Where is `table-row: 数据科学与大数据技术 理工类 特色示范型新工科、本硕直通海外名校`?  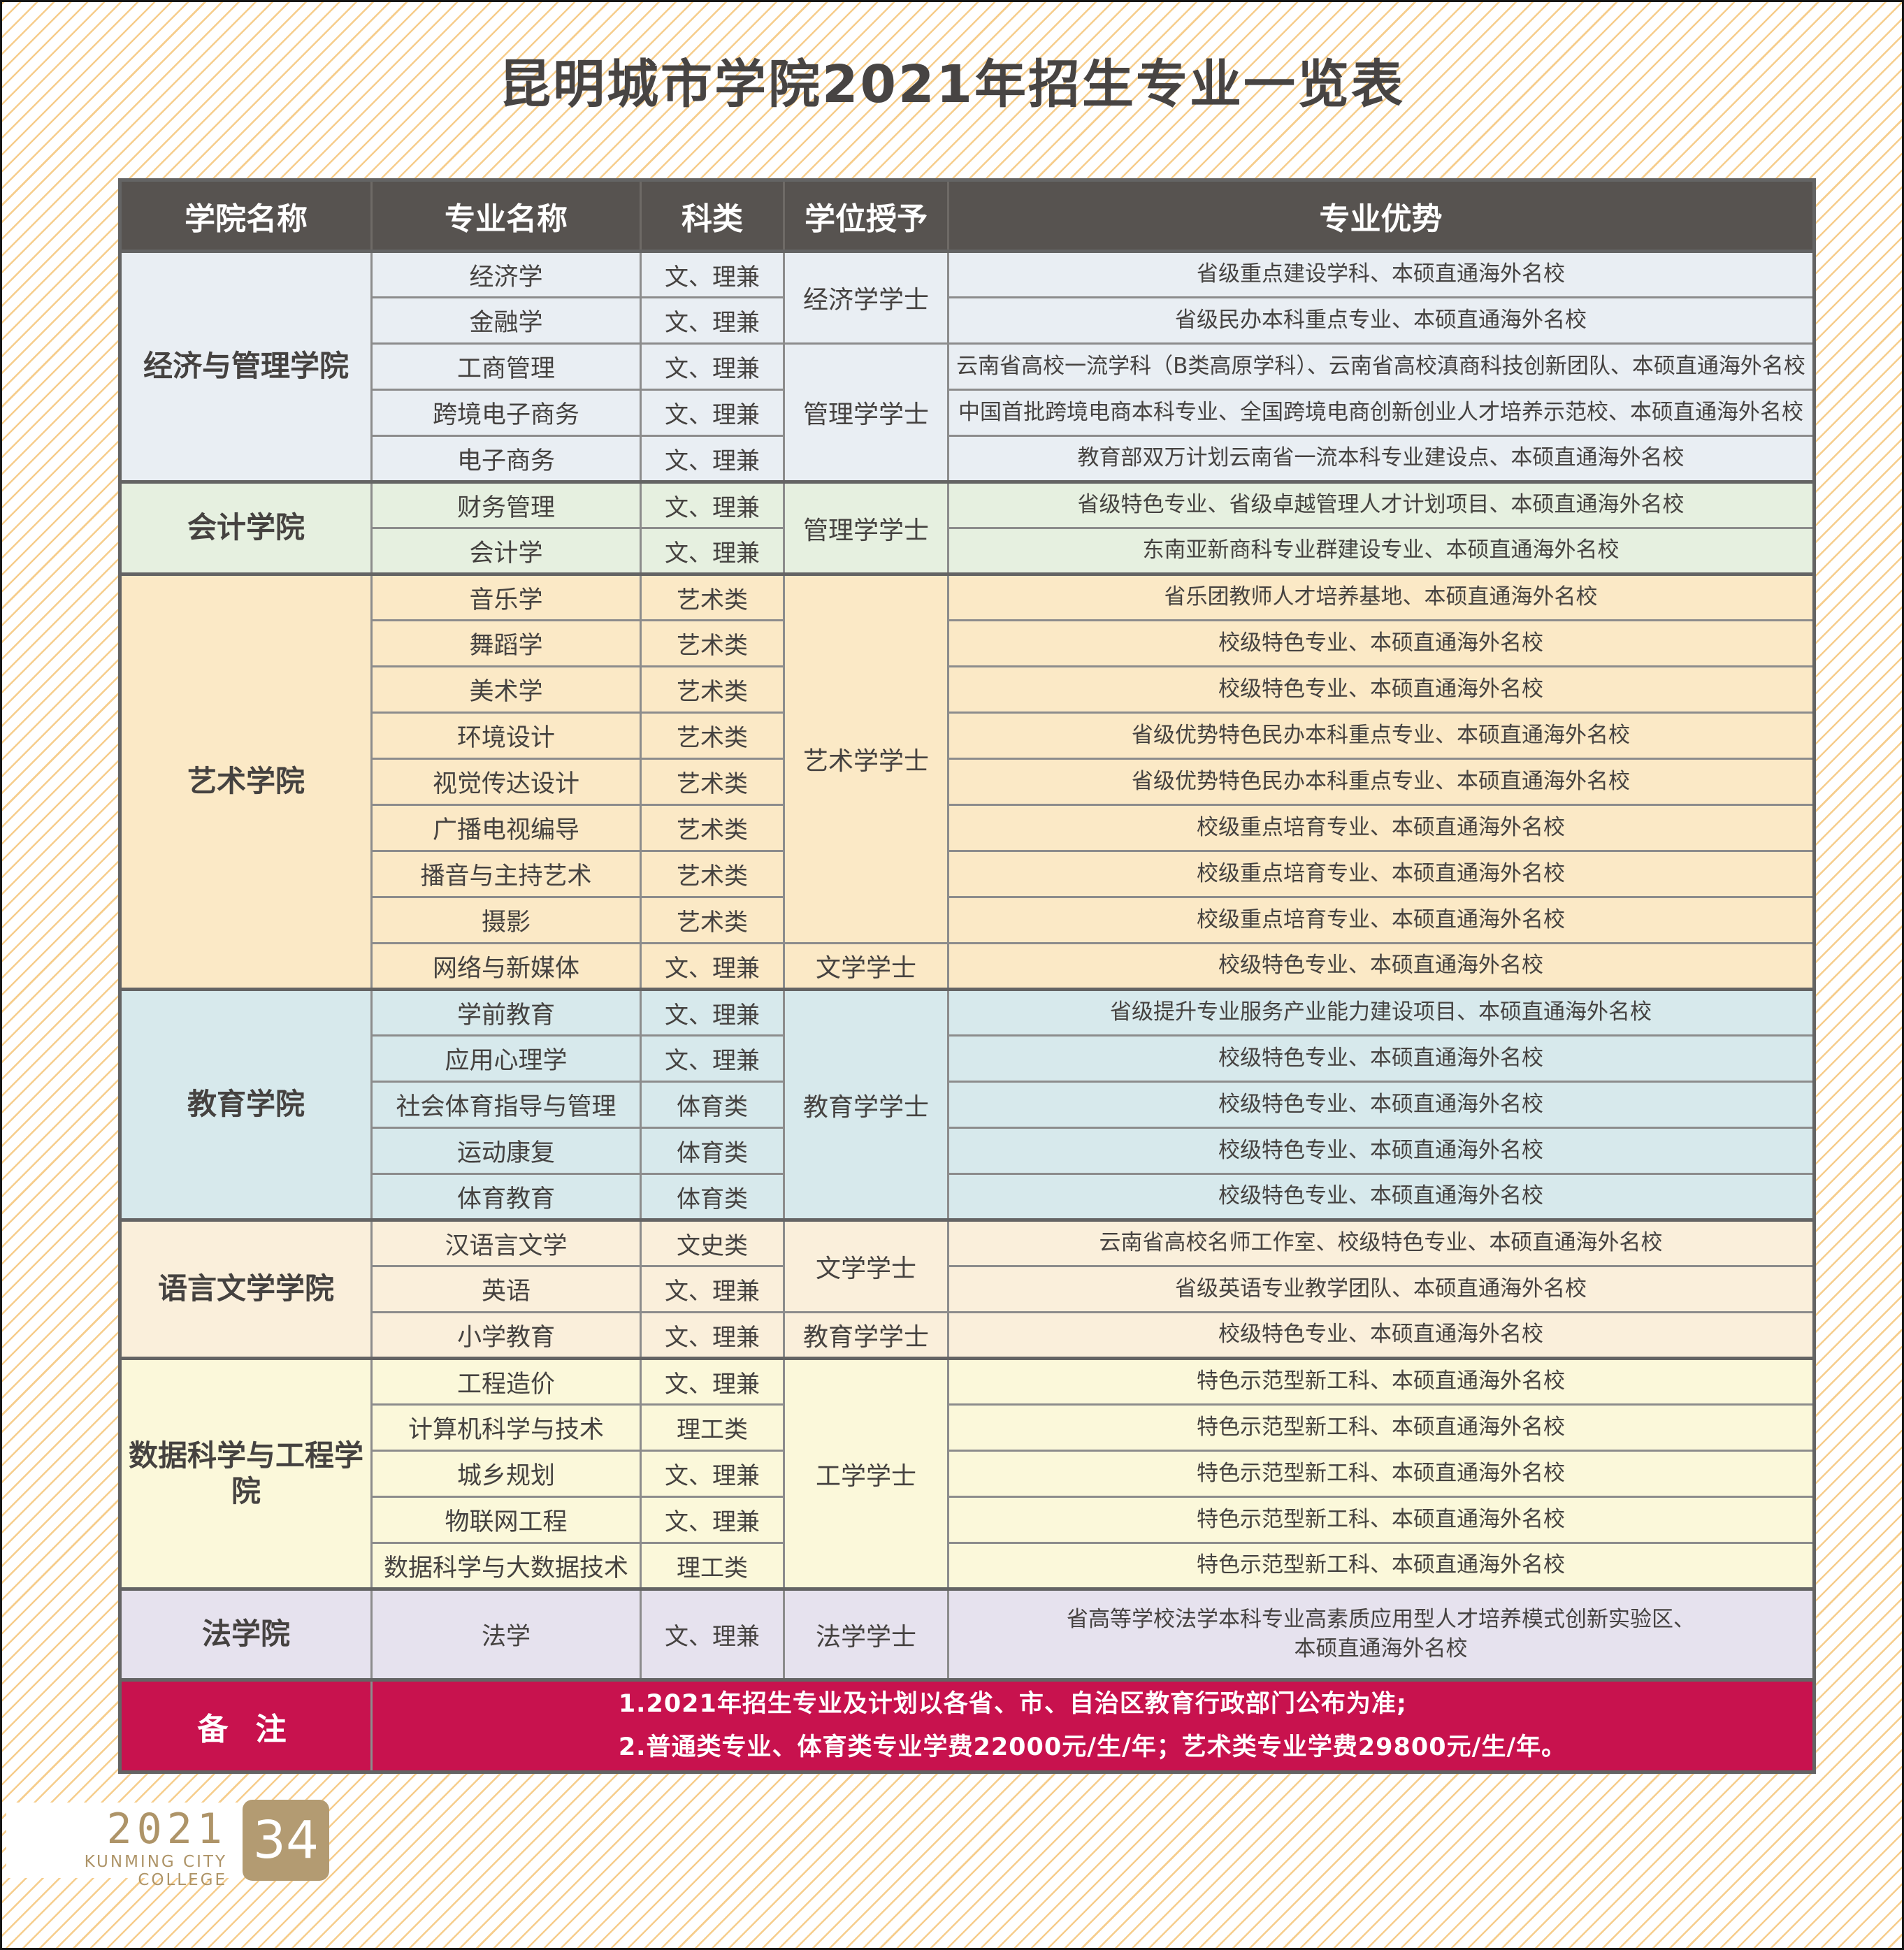 table-row: 数据科学与大数据技术 理工类 特色示范型新工科、本硕直通海外名校 is located at coordinates (967, 1566).